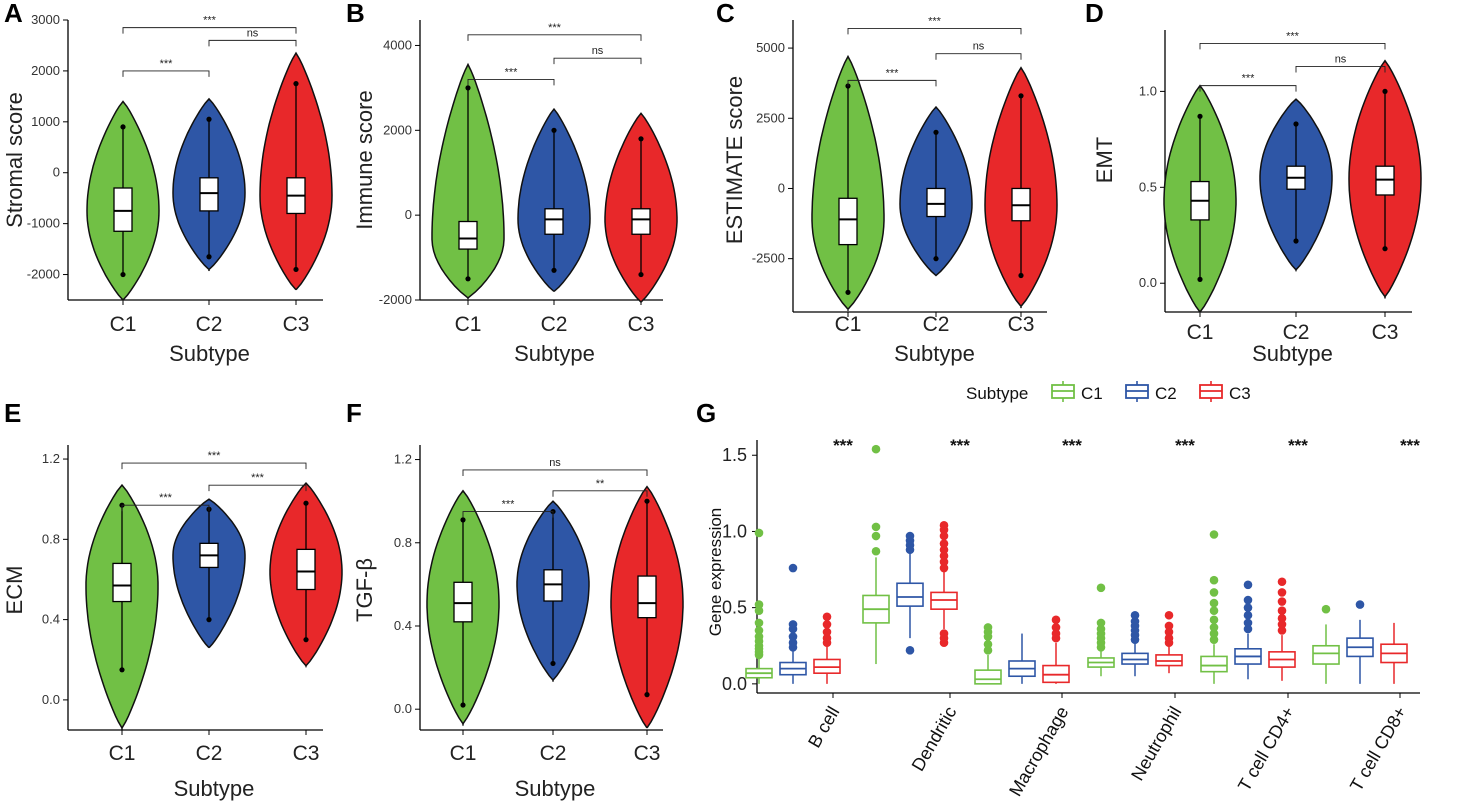 The width and height of the screenshot is (1473, 811). Describe the element at coordinates (51, 458) in the screenshot. I see `y-tick-label: 1.2` at that location.